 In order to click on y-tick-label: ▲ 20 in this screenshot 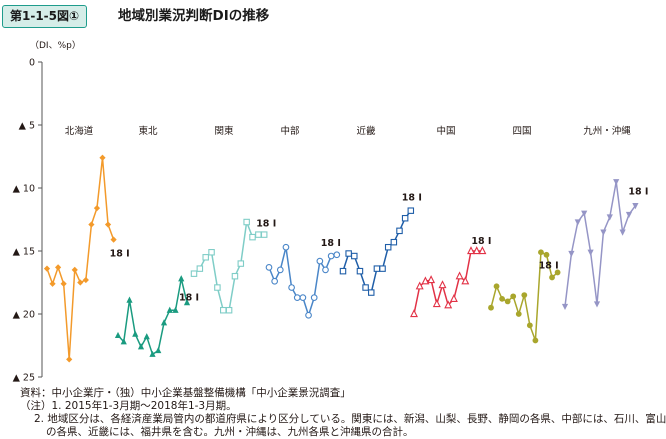, I will do `click(24, 315)`.